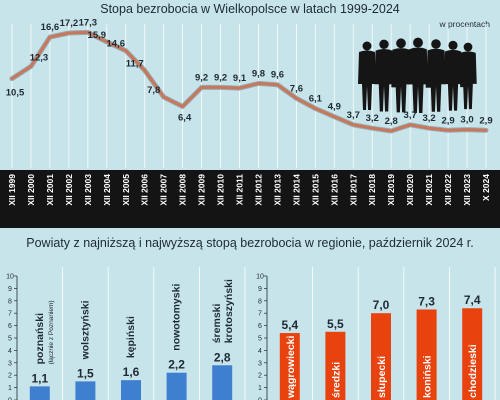  What do you see at coordinates (202, 190) in the screenshot?
I see `x-tick-label: XII 2009` at bounding box center [202, 190].